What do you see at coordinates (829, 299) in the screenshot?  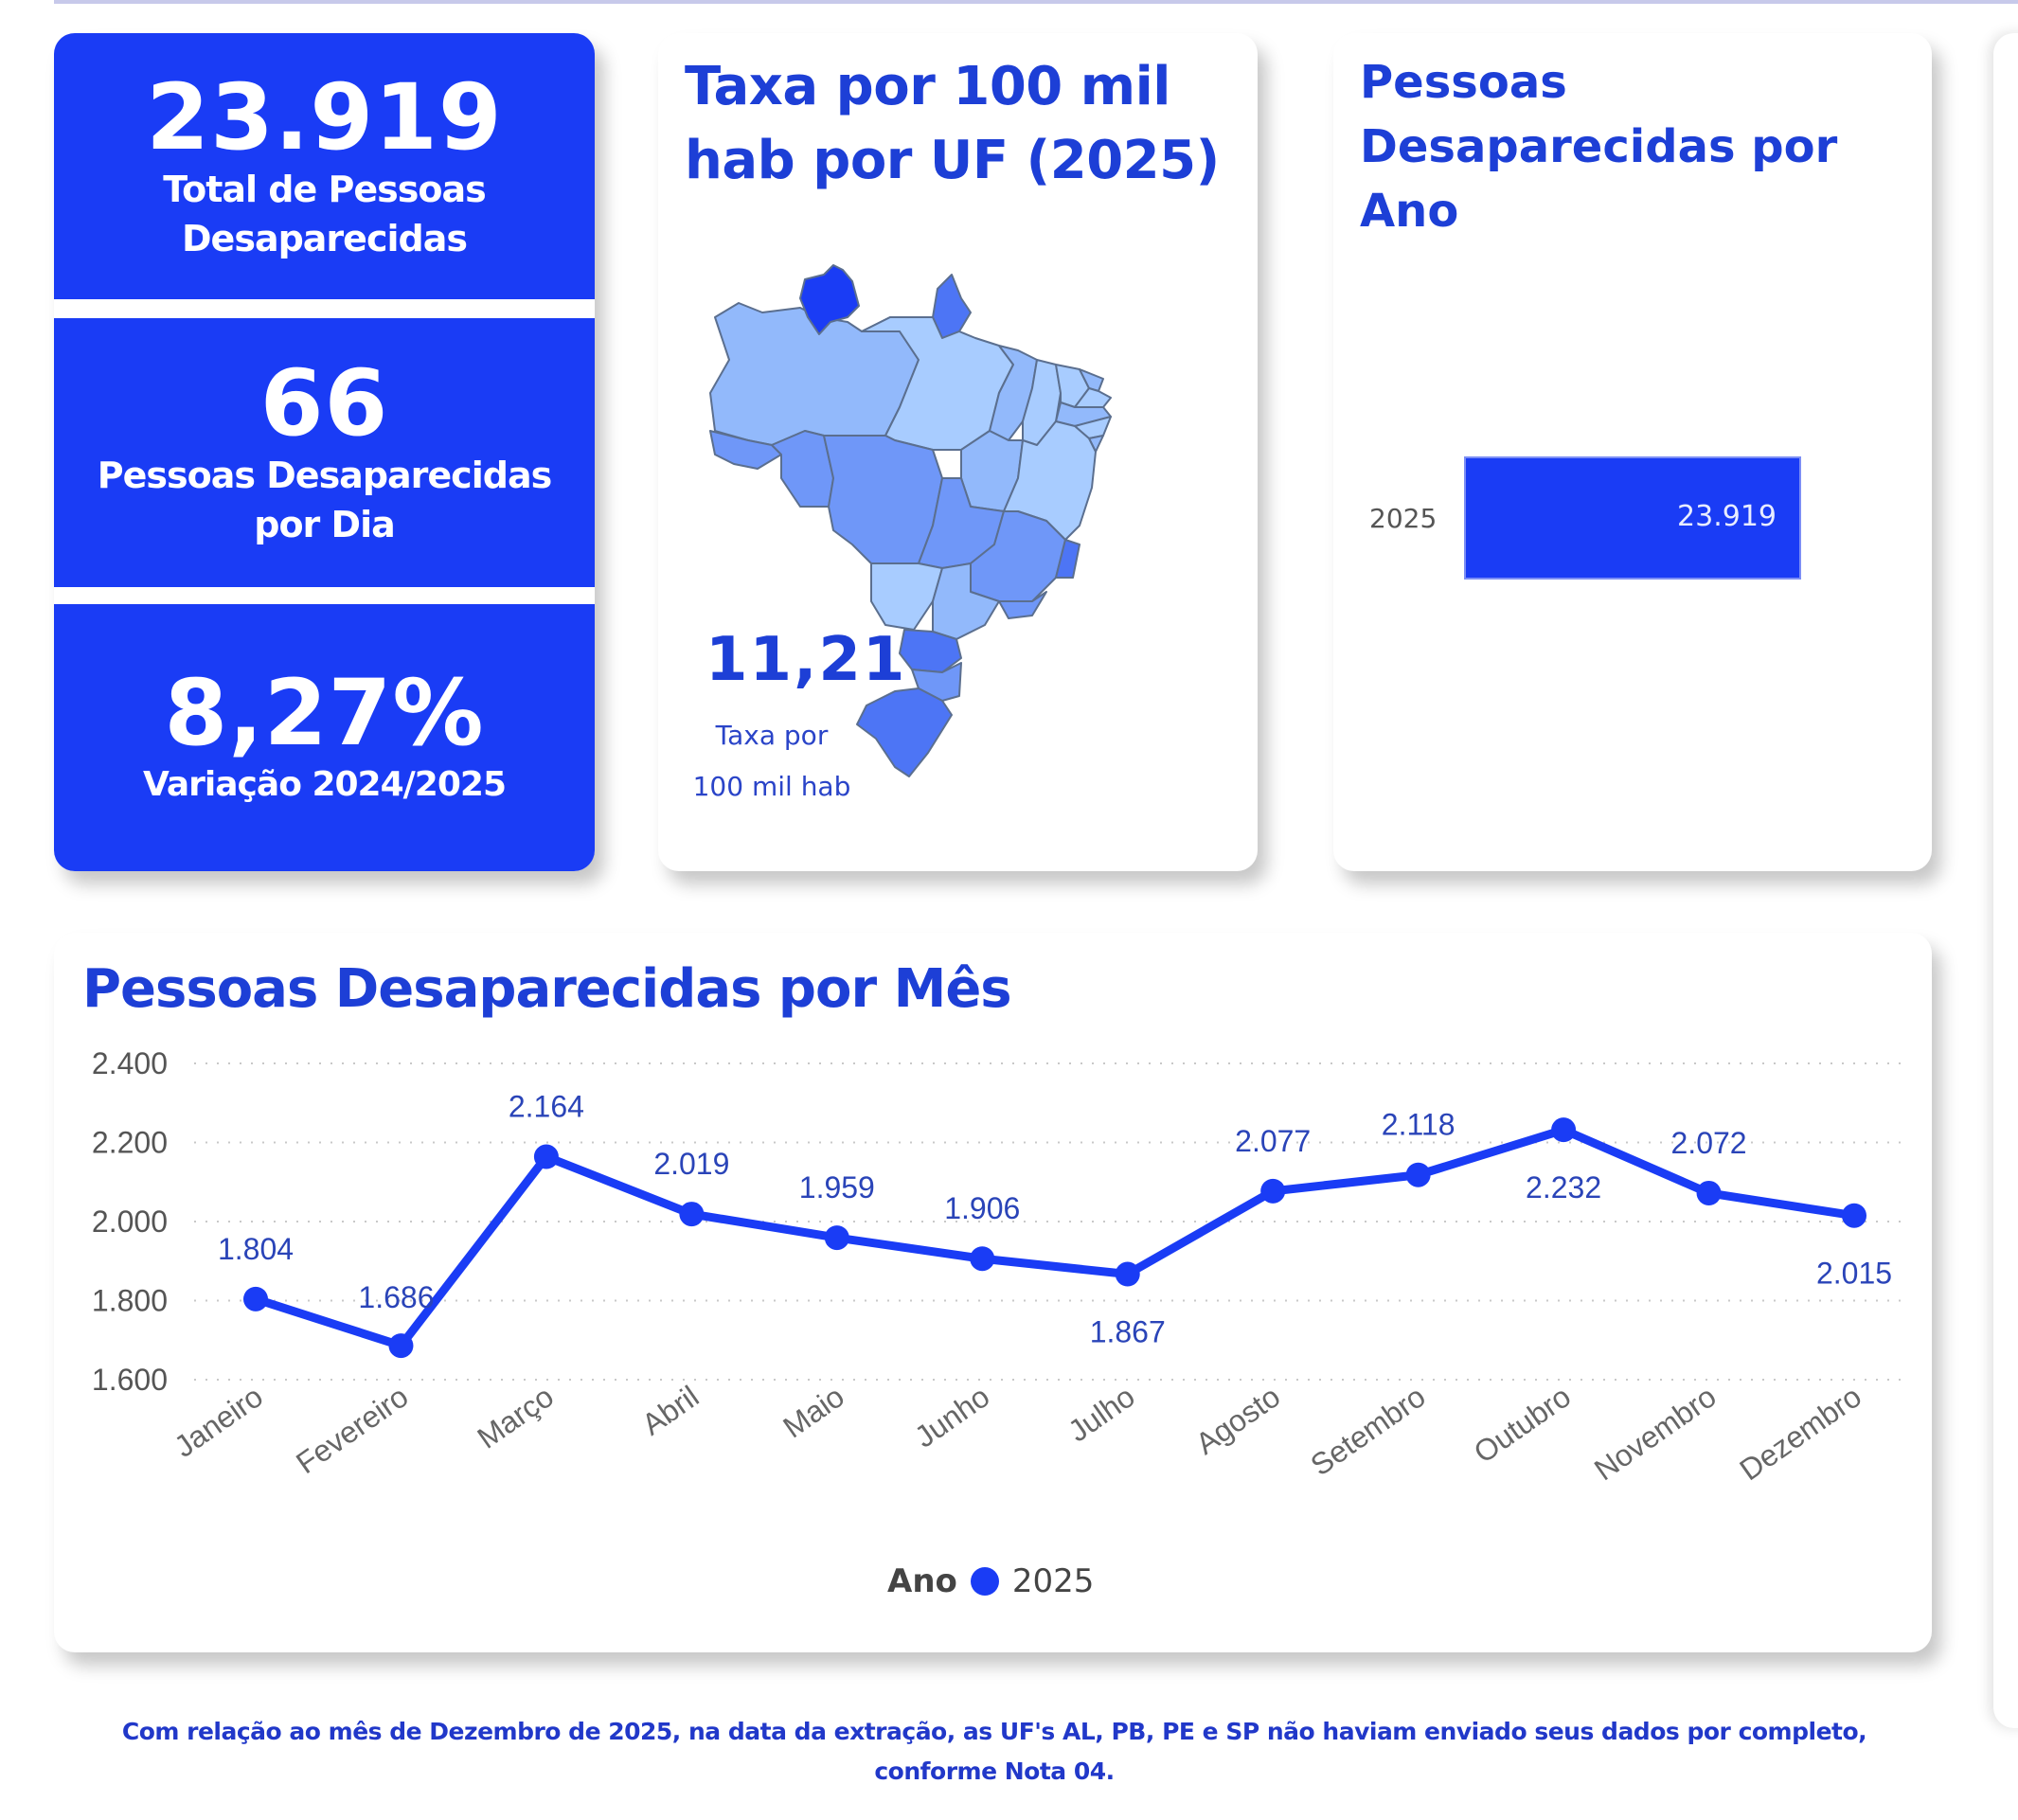 I see `state-rr` at bounding box center [829, 299].